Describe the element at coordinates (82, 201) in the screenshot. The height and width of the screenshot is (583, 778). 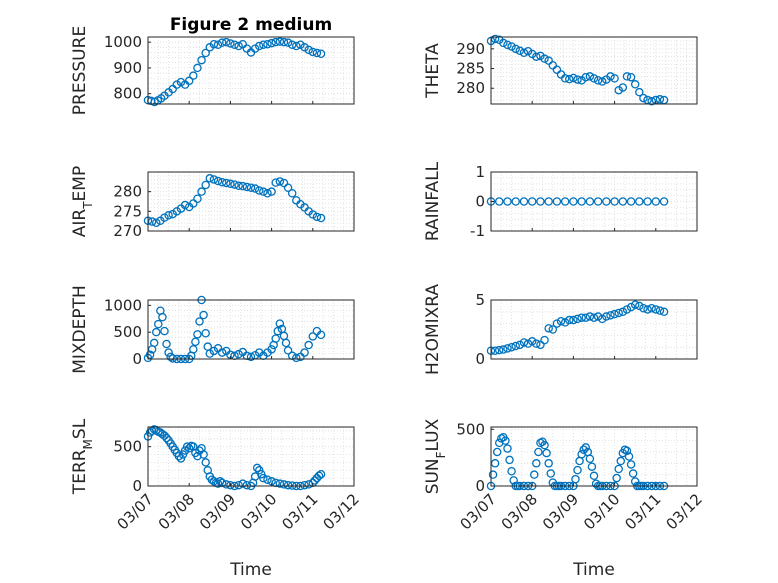
I see `y-axis-label: AIRTEMP` at that location.